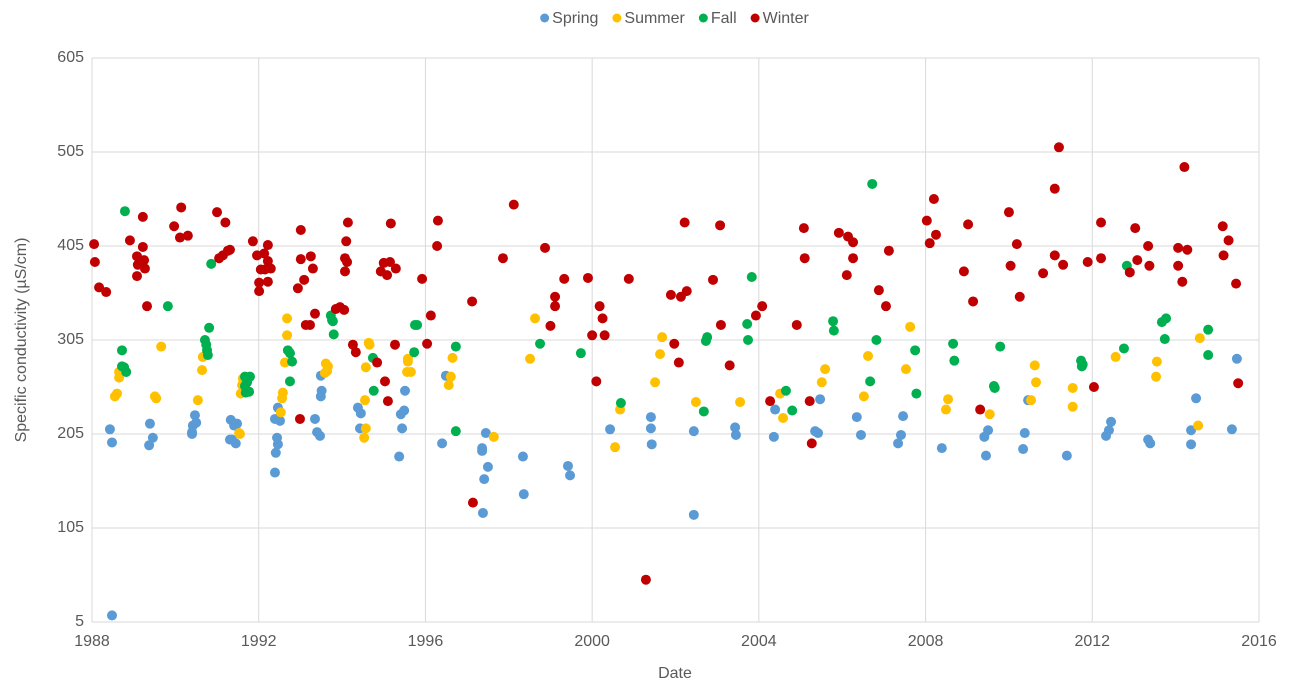  Describe the element at coordinates (70, 433) in the screenshot. I see `y-tick-label: 205` at that location.